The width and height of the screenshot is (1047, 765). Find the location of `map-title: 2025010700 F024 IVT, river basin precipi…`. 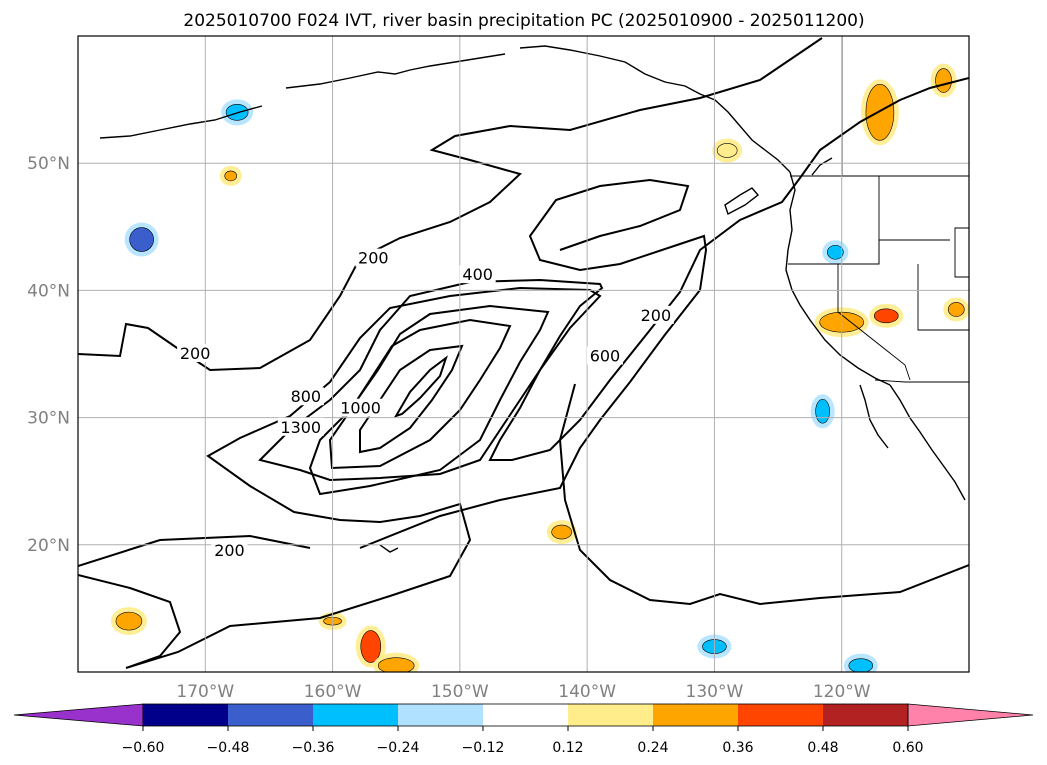

map-title: 2025010700 F024 IVT, river basin precipi… is located at coordinates (523, 21).